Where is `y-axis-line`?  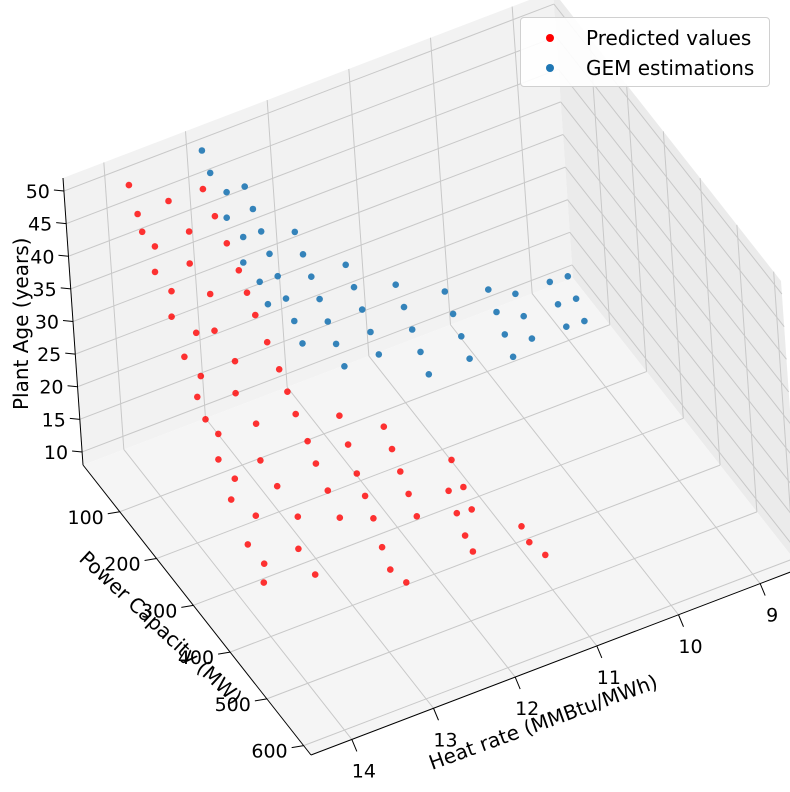 y-axis-line is located at coordinates (197, 610).